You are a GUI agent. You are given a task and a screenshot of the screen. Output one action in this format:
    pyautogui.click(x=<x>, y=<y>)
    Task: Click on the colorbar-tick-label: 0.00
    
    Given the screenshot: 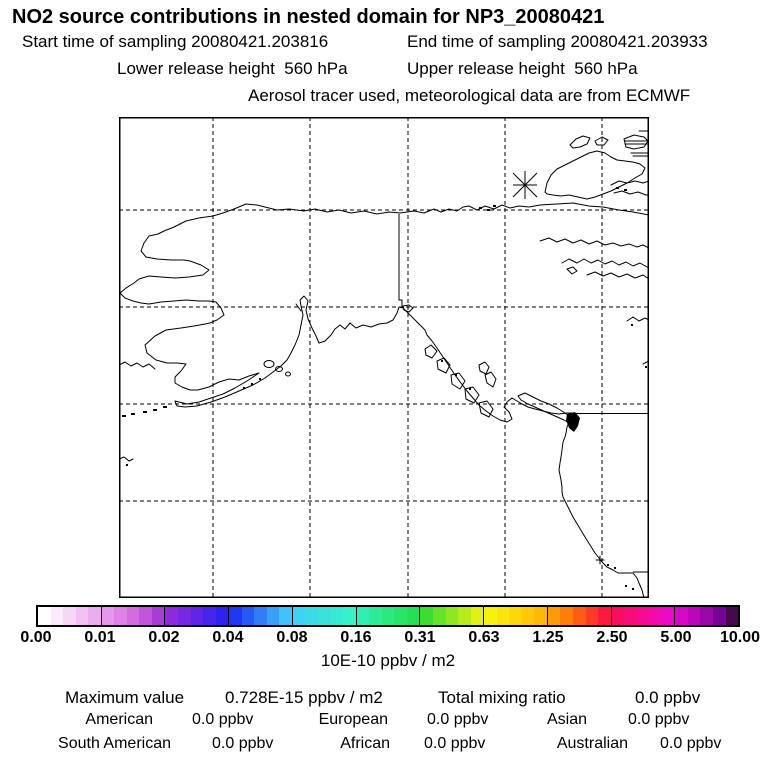 What is the action you would take?
    pyautogui.click(x=36, y=637)
    